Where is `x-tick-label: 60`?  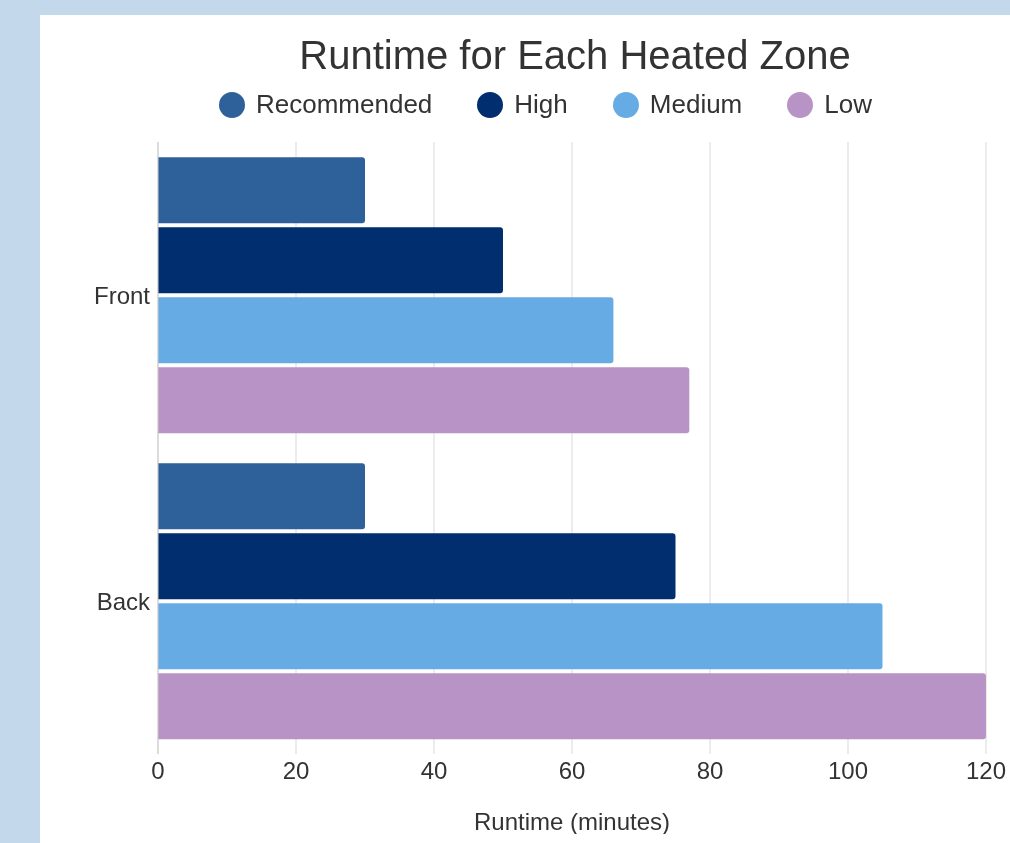 x-tick-label: 60 is located at coordinates (572, 771).